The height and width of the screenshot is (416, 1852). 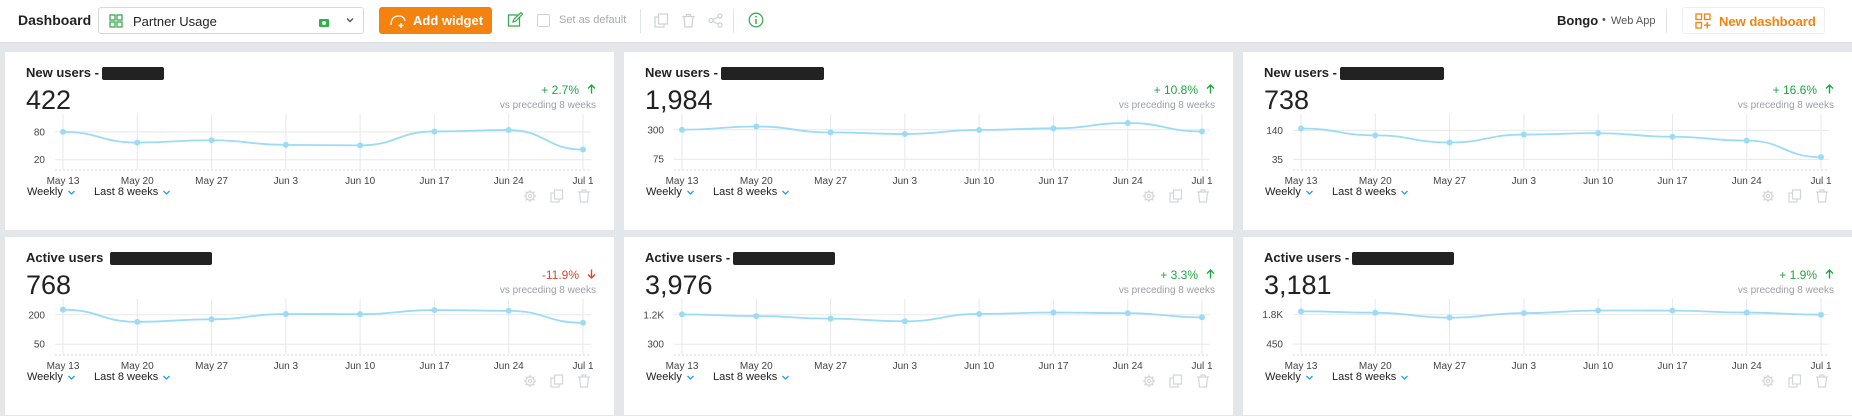 What do you see at coordinates (830, 366) in the screenshot?
I see `x-tick-label: May 27` at bounding box center [830, 366].